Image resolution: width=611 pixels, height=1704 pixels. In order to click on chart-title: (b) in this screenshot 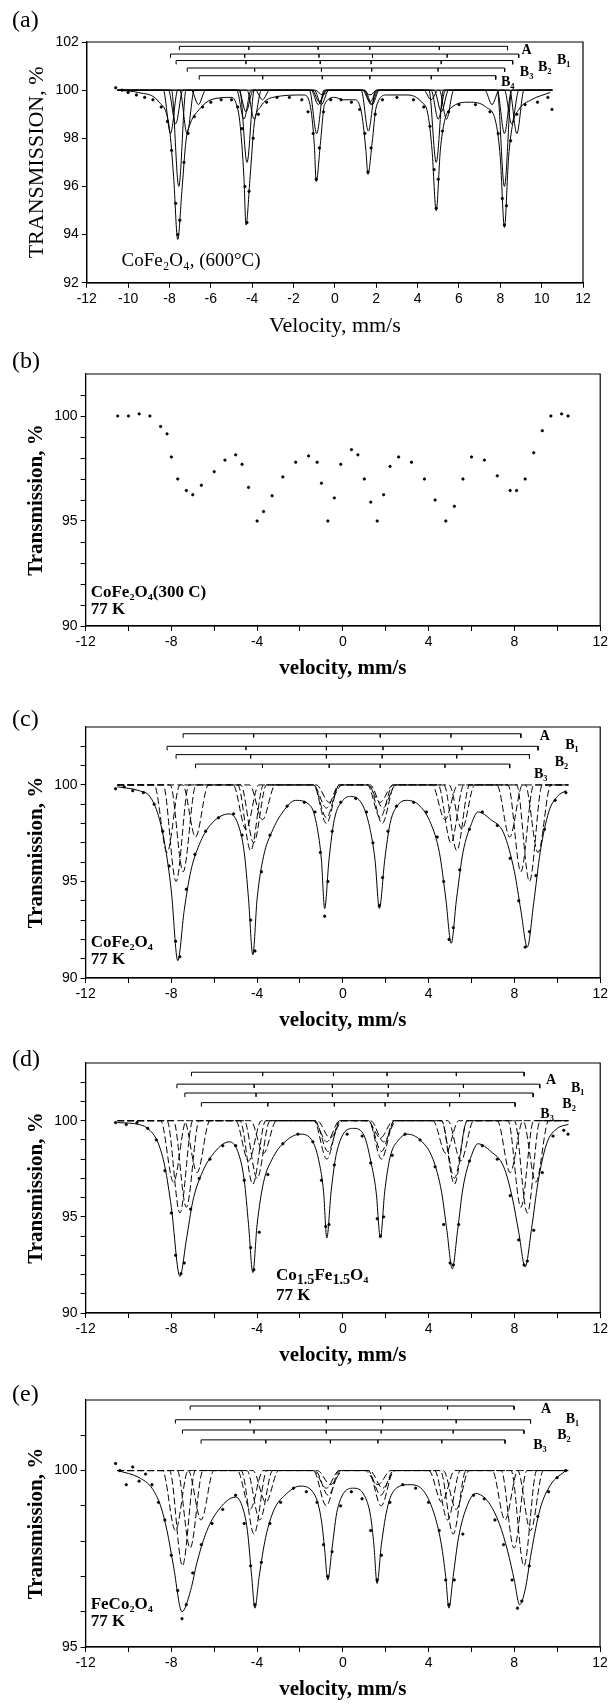, I will do `click(26, 360)`.